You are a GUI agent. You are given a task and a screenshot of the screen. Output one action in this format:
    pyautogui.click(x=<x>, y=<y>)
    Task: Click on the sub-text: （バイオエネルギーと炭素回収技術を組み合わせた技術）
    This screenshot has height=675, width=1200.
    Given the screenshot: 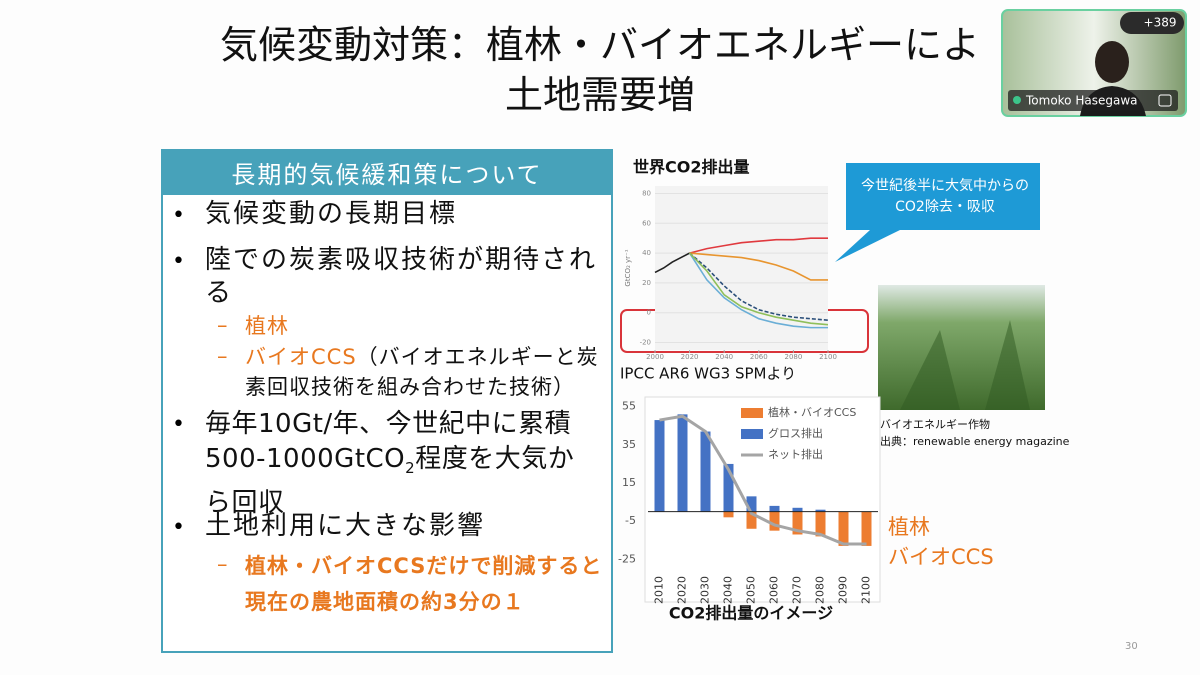 What is the action you would take?
    pyautogui.click(x=422, y=372)
    